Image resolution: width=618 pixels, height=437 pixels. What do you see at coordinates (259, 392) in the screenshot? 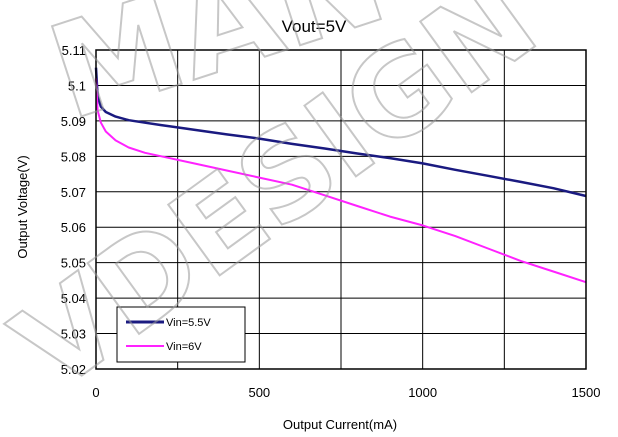
I see `x-tick-label: 500` at bounding box center [259, 392].